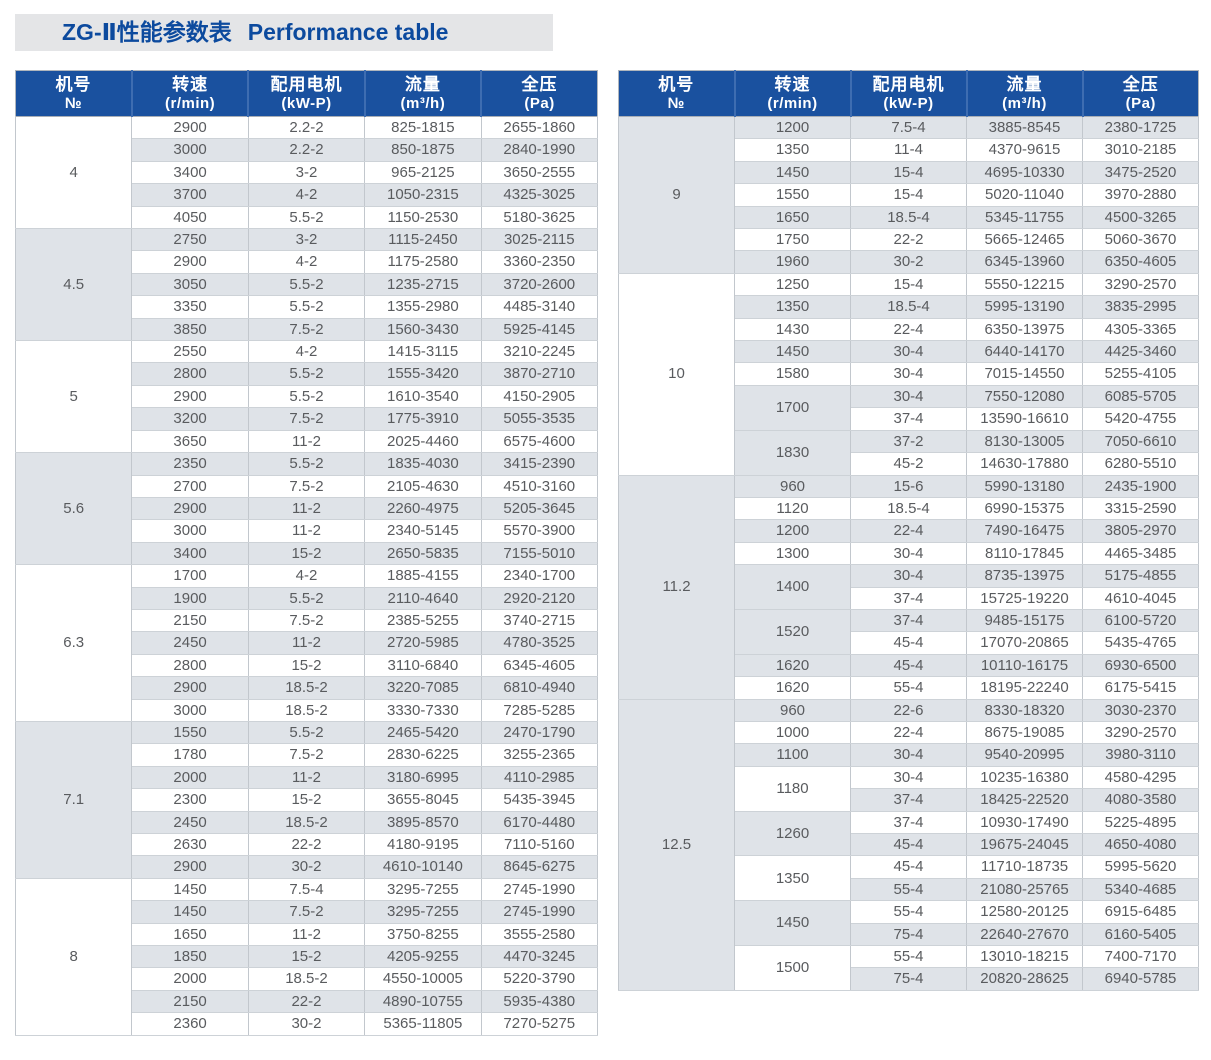 The image size is (1211, 1060). What do you see at coordinates (539, 329) in the screenshot?
I see `cell-pressure: 5925-4145` at bounding box center [539, 329].